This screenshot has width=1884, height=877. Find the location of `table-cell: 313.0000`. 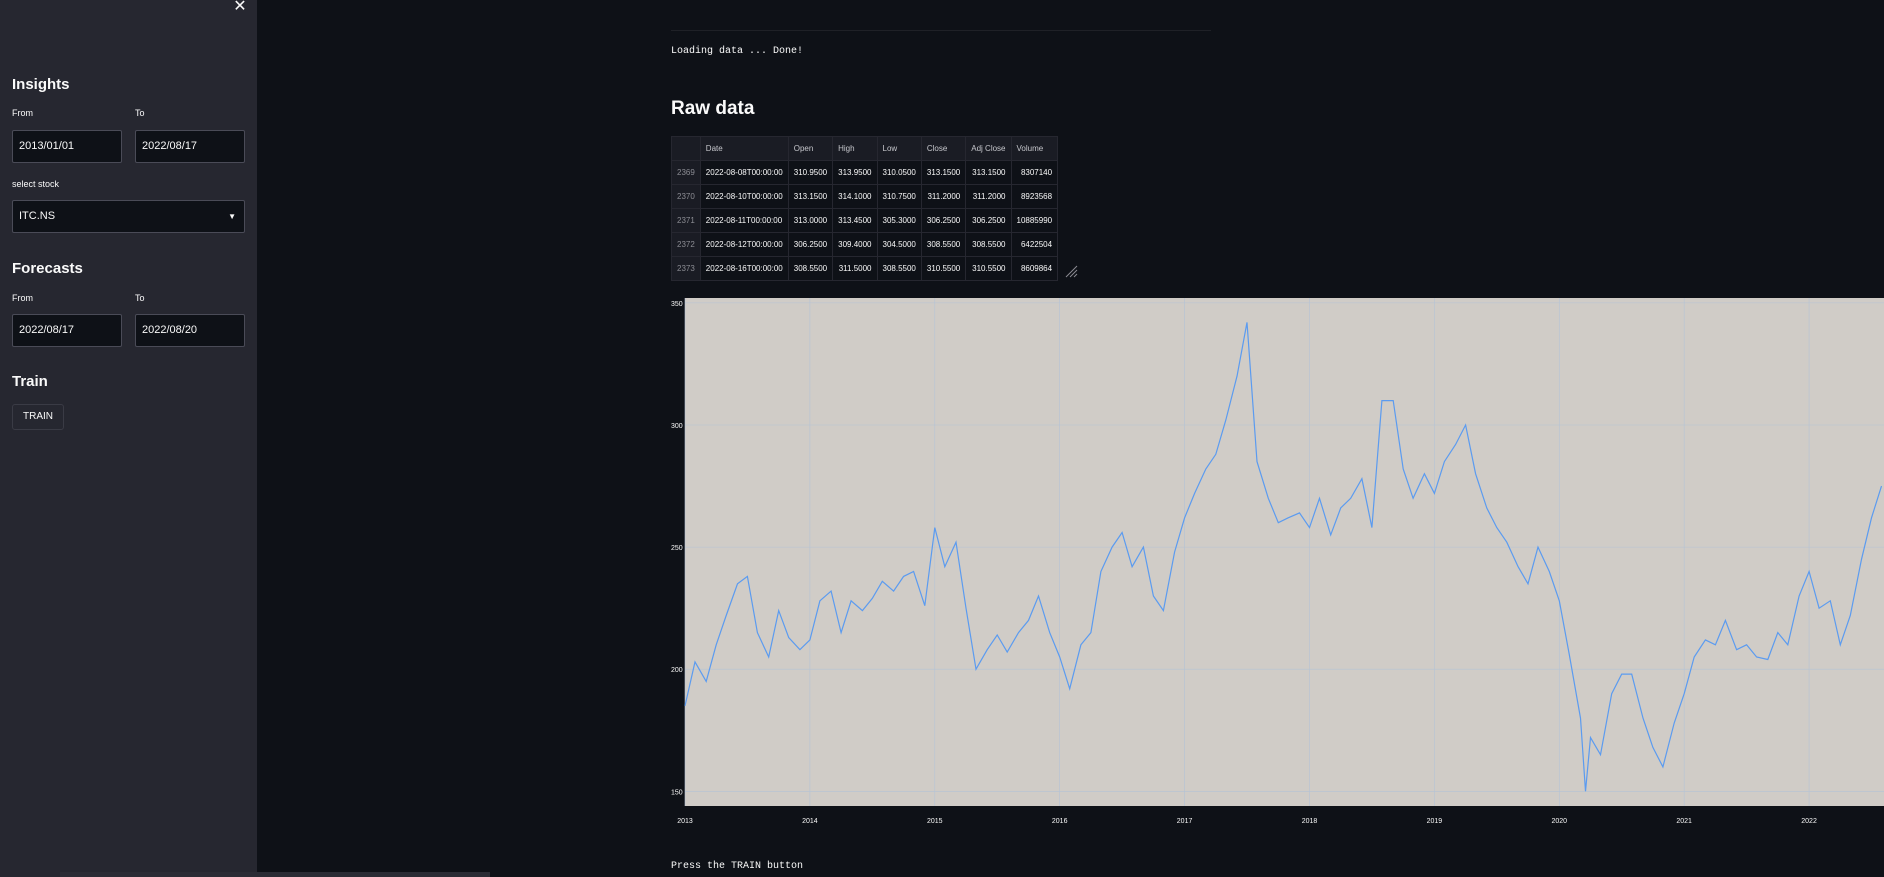

table-cell: 313.0000 is located at coordinates (810, 220).